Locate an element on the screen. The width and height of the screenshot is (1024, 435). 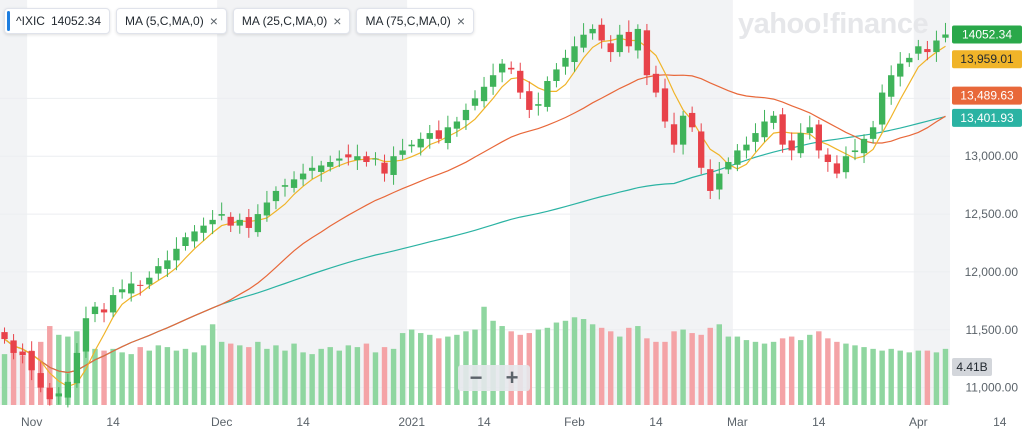
ma5-label: MA (5,C,MA,0) is located at coordinates (164, 21).